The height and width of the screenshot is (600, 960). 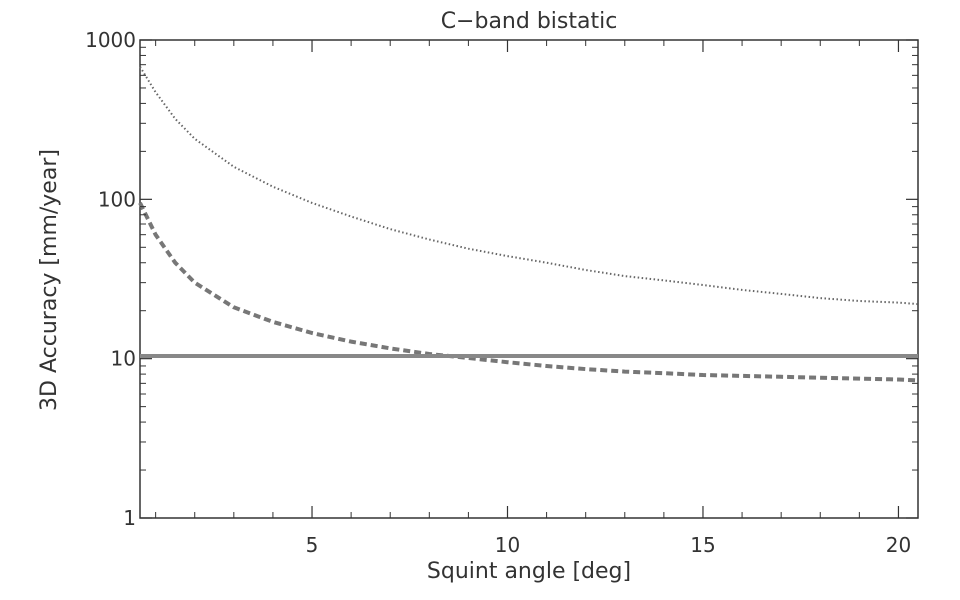 I want to click on x-axis-label: Squint angle [deg], so click(x=529, y=571).